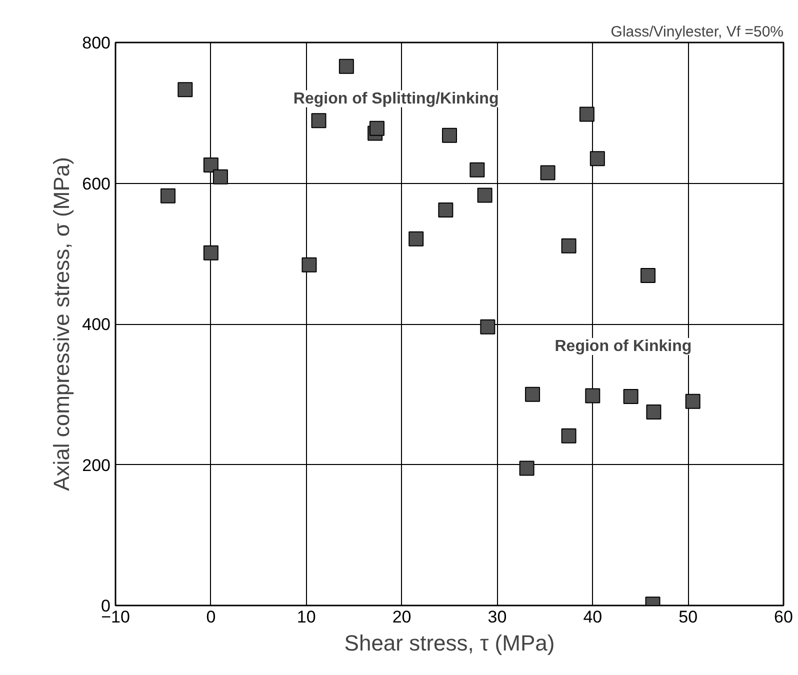  What do you see at coordinates (783, 617) in the screenshot?
I see `x-tick-label: 60` at bounding box center [783, 617].